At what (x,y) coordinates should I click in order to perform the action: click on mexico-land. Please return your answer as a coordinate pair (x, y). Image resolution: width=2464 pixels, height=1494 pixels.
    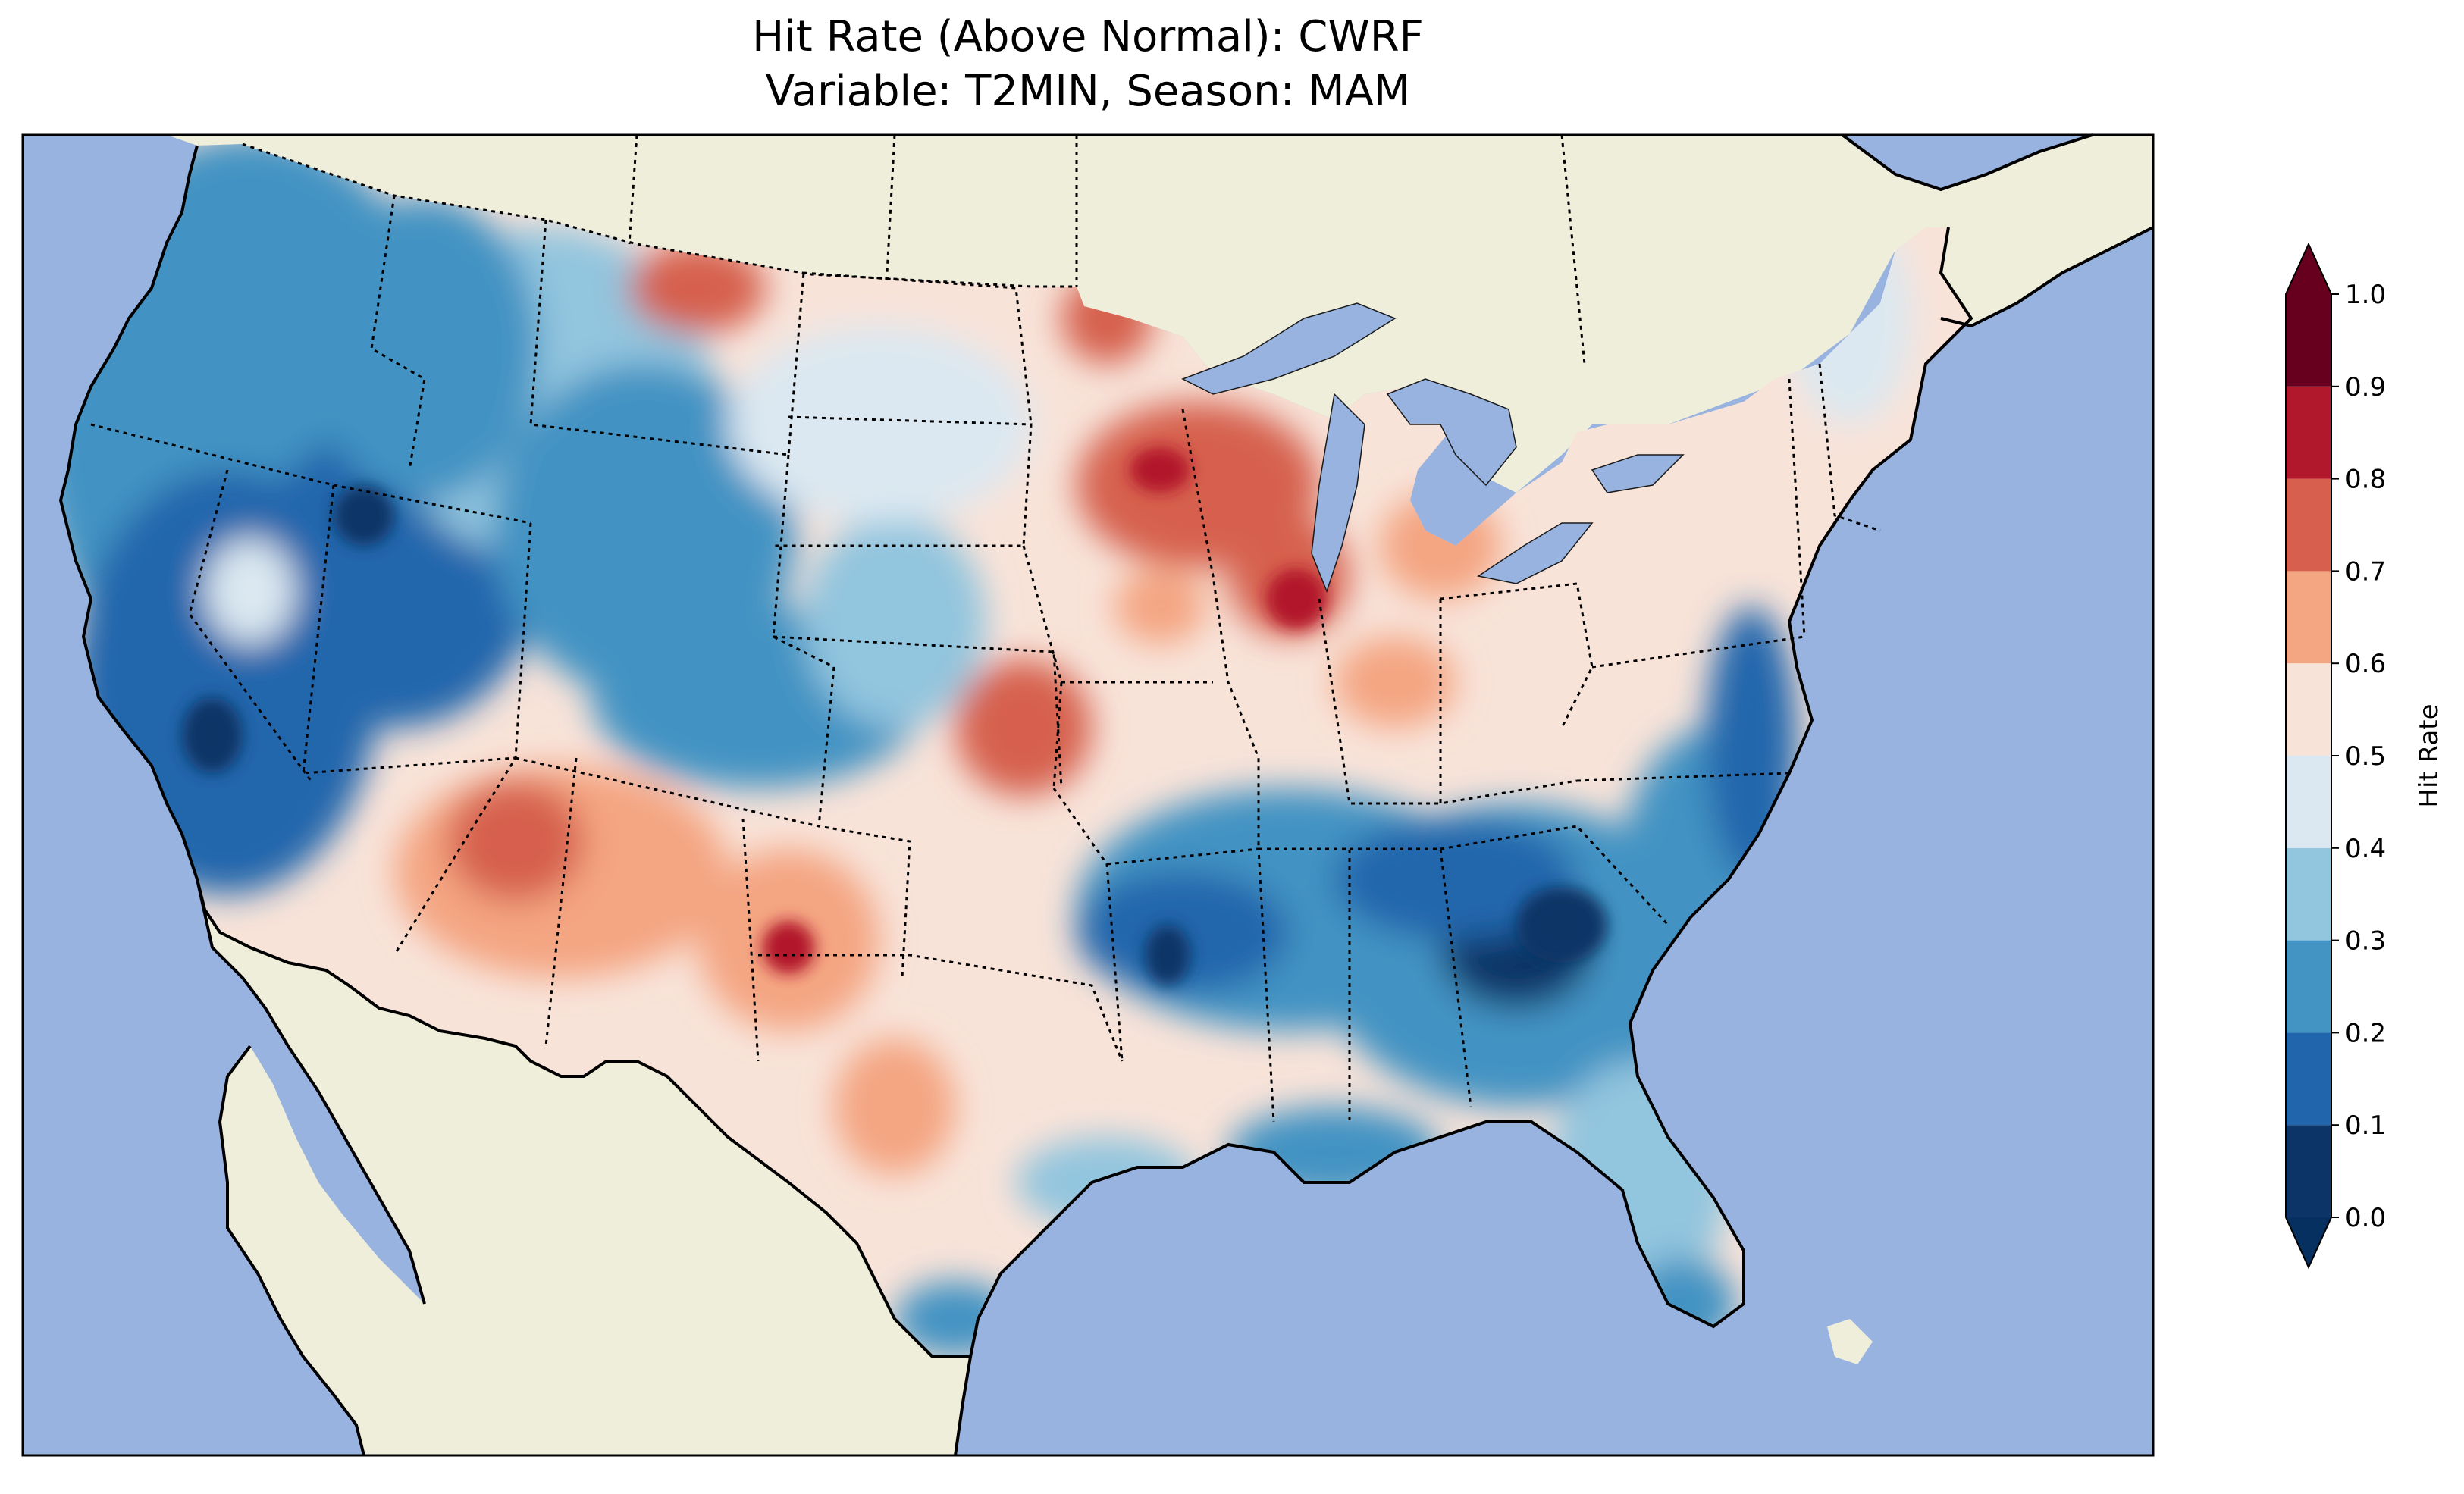
    Looking at the image, I should click on (583, 1167).